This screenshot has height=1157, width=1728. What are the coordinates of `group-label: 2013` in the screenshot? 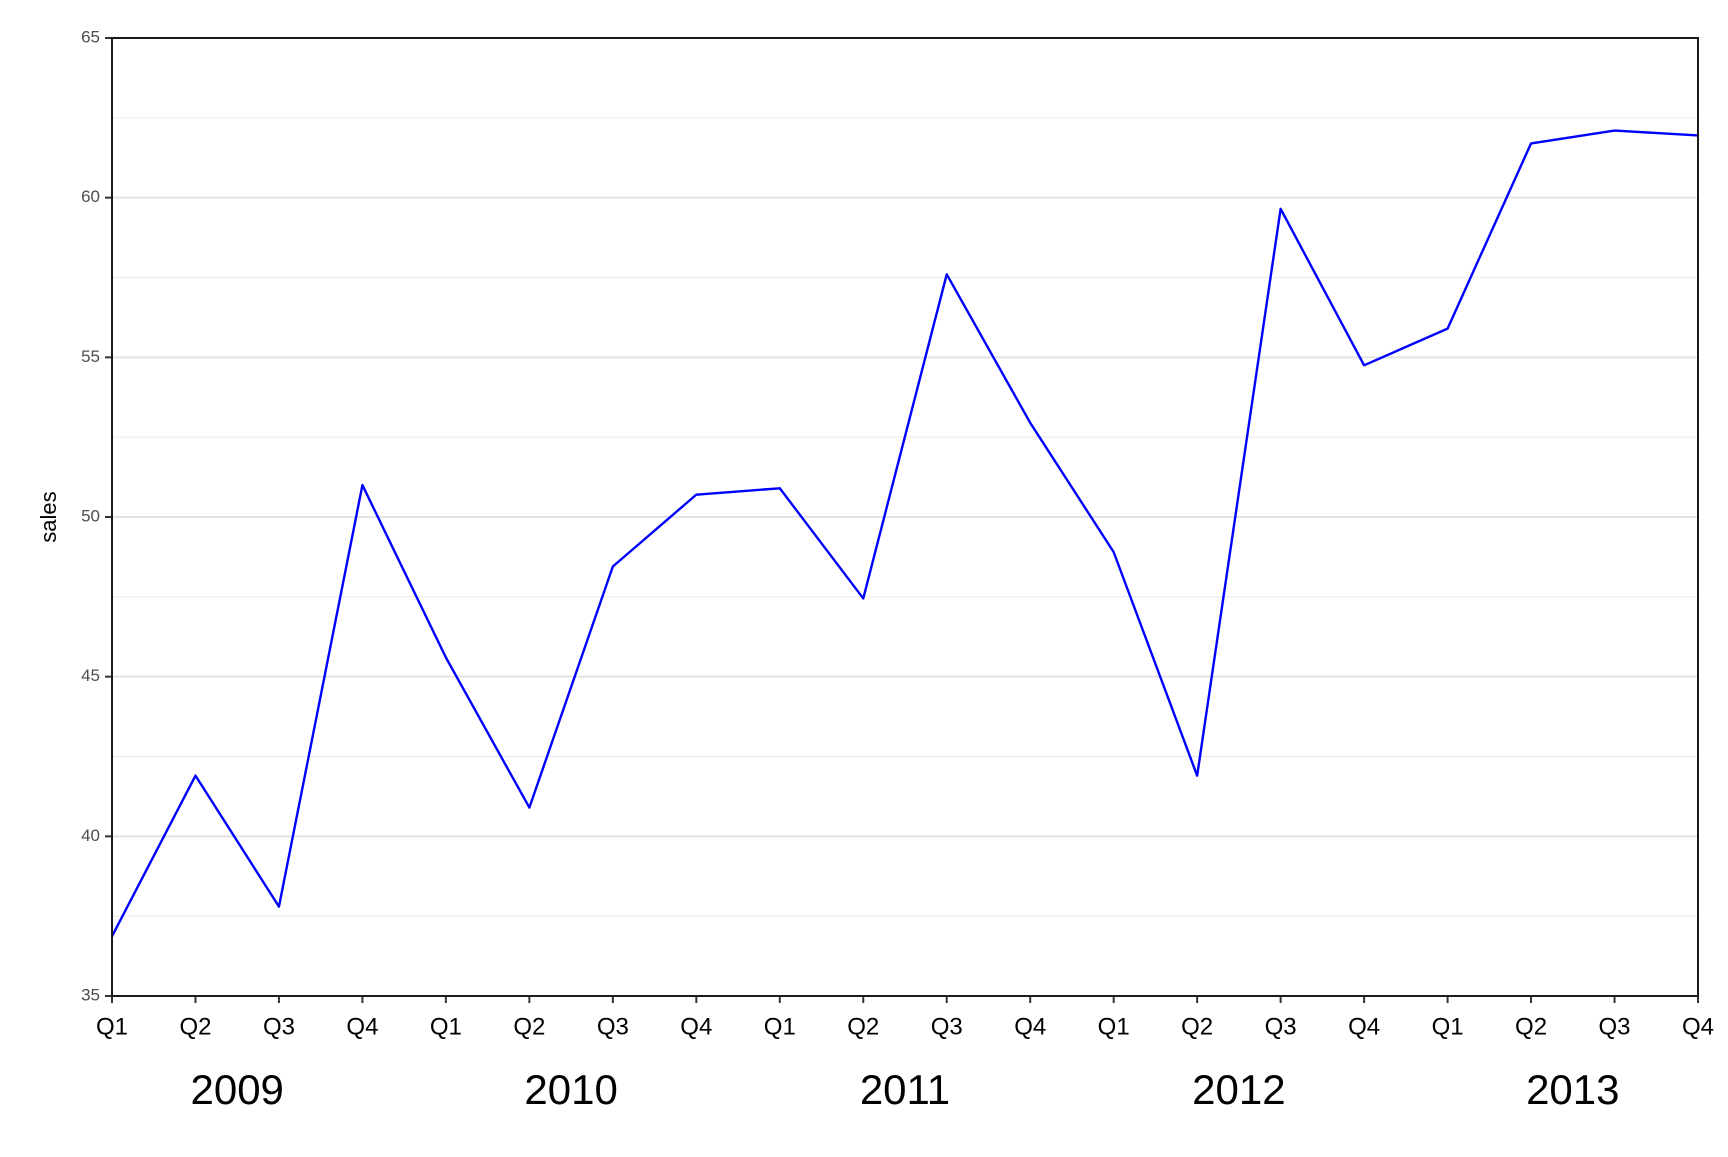 It's located at (1572, 1089).